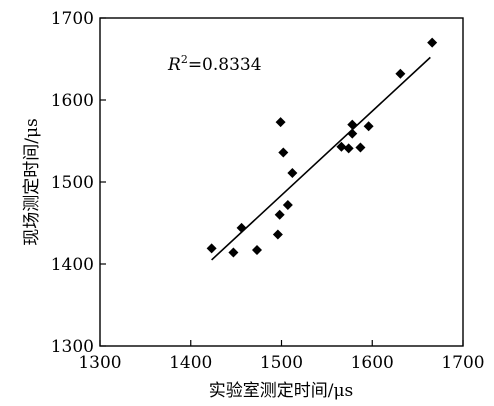  I want to click on y-tick-label: 1600, so click(72, 101).